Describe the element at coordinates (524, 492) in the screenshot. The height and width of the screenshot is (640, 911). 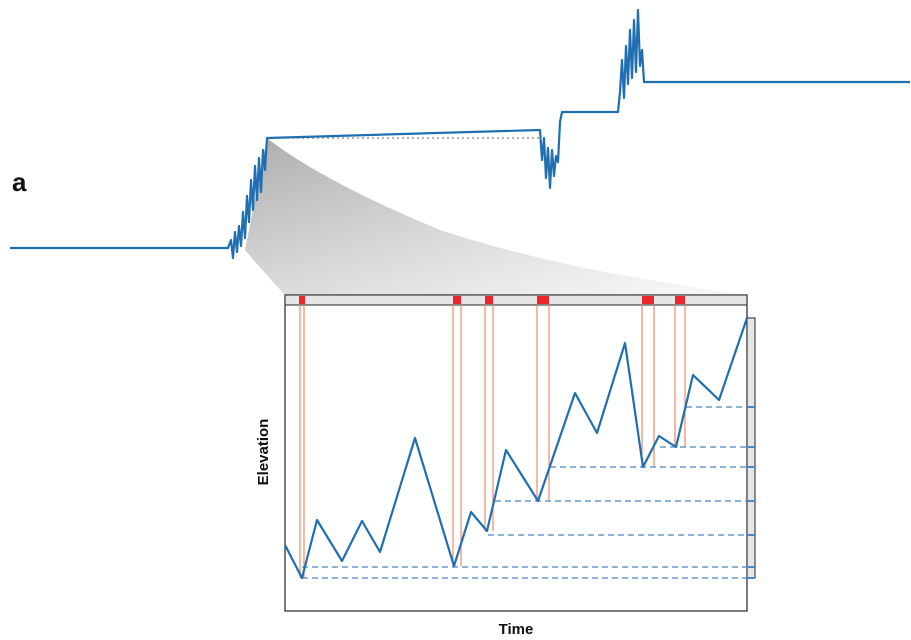
I see `dashed-levels` at that location.